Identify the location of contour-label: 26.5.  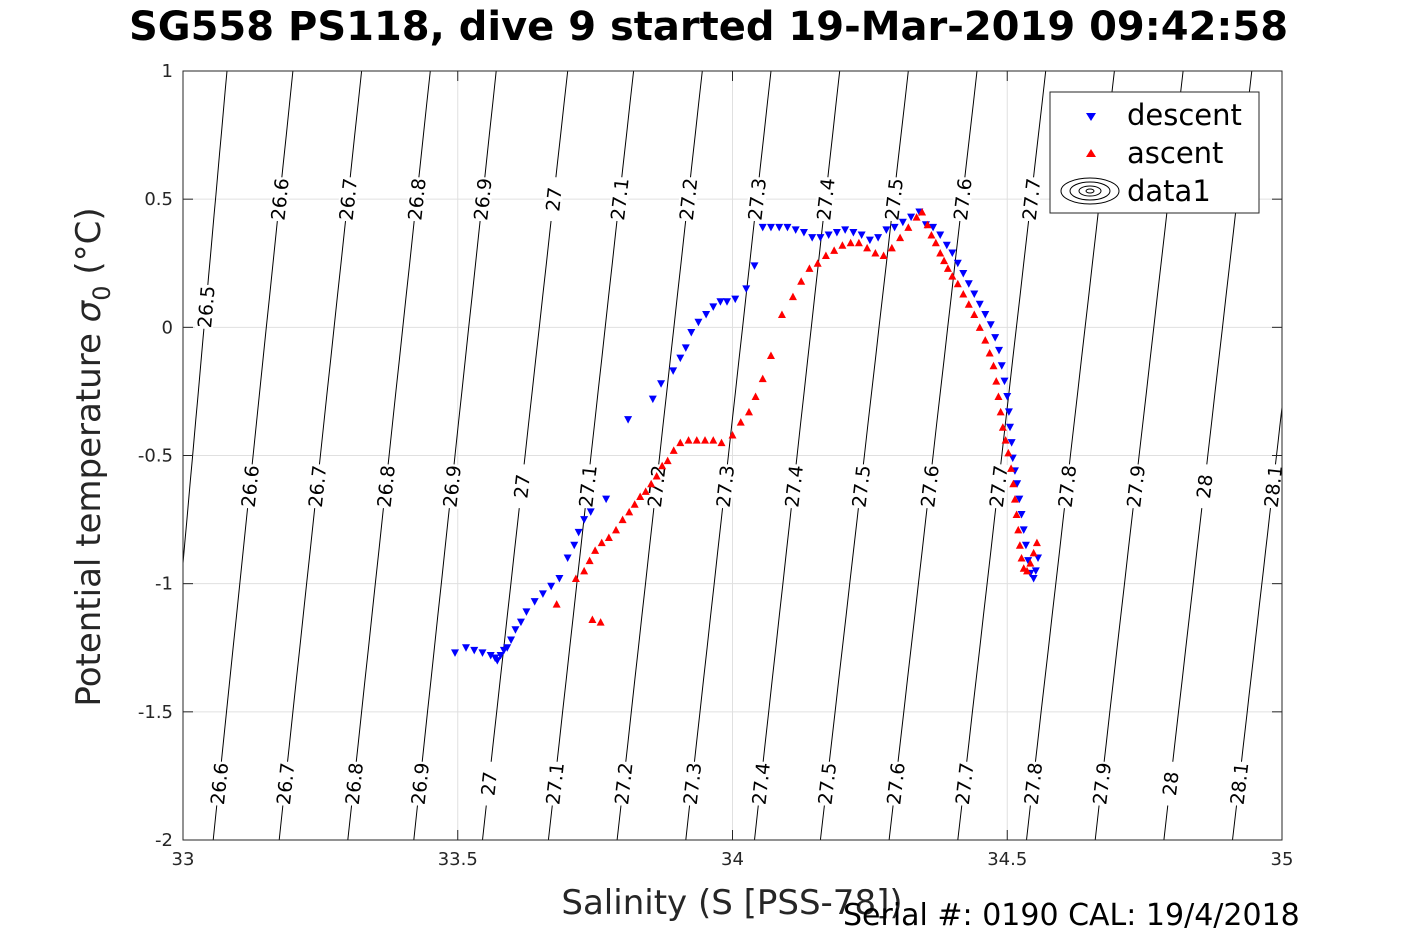
(207, 307).